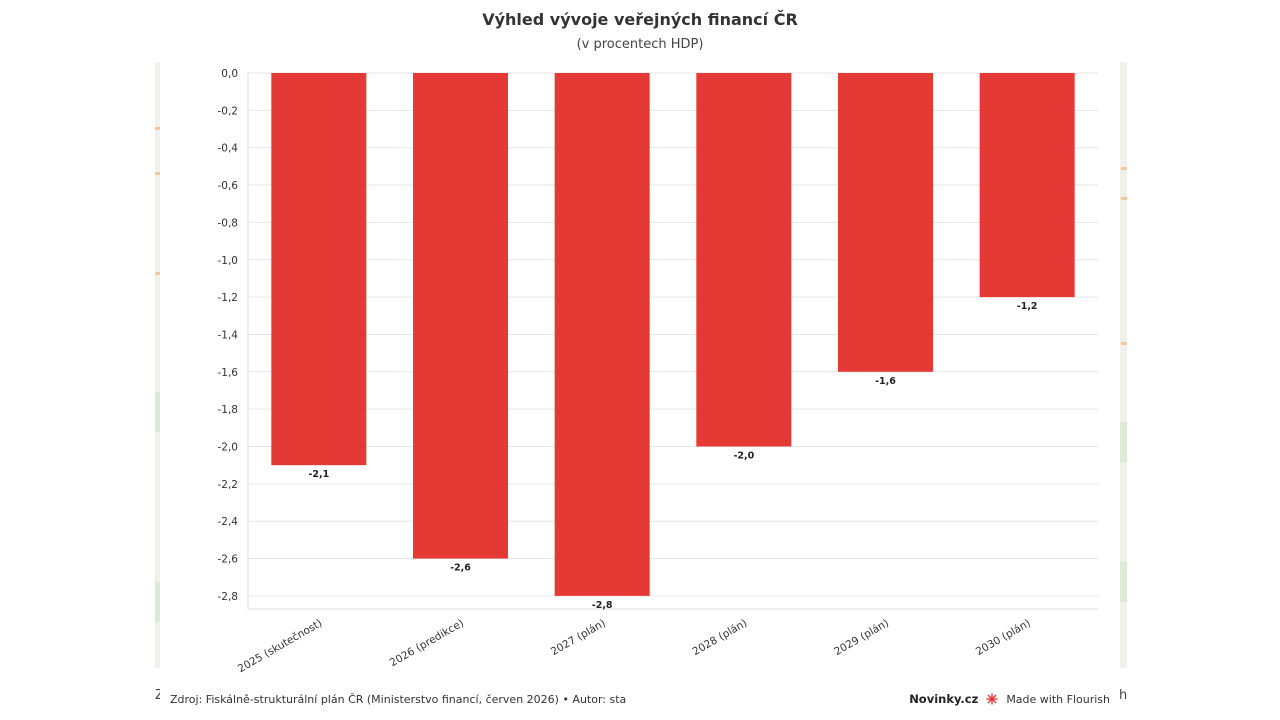 The height and width of the screenshot is (720, 1280). What do you see at coordinates (228, 223) in the screenshot?
I see `y-tick-label: -0,8` at bounding box center [228, 223].